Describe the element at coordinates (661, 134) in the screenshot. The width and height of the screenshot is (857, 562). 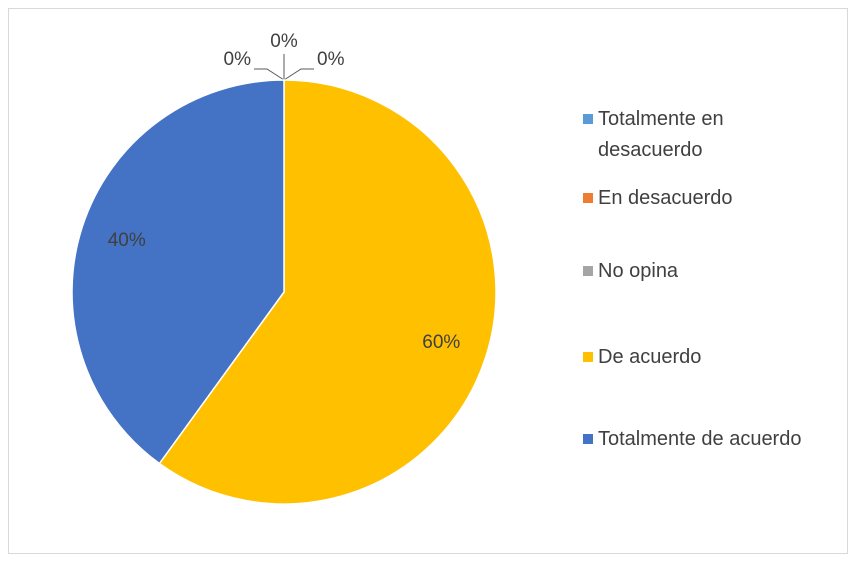
I see `legend-label: Totalmente en desacuerdo` at that location.